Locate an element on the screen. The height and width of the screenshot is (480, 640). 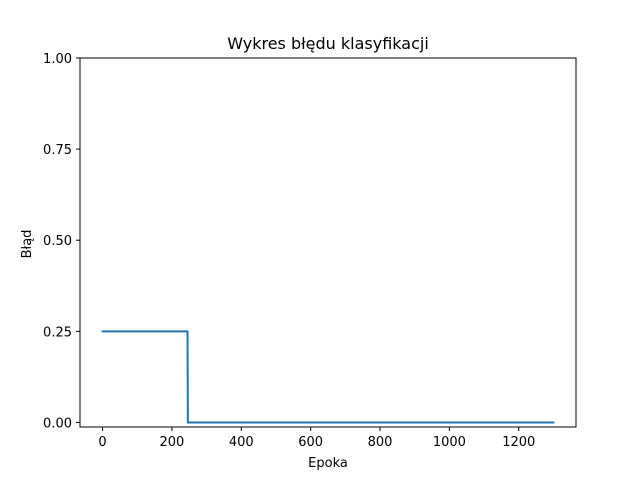
x-axis-label: Epoka is located at coordinates (328, 463).